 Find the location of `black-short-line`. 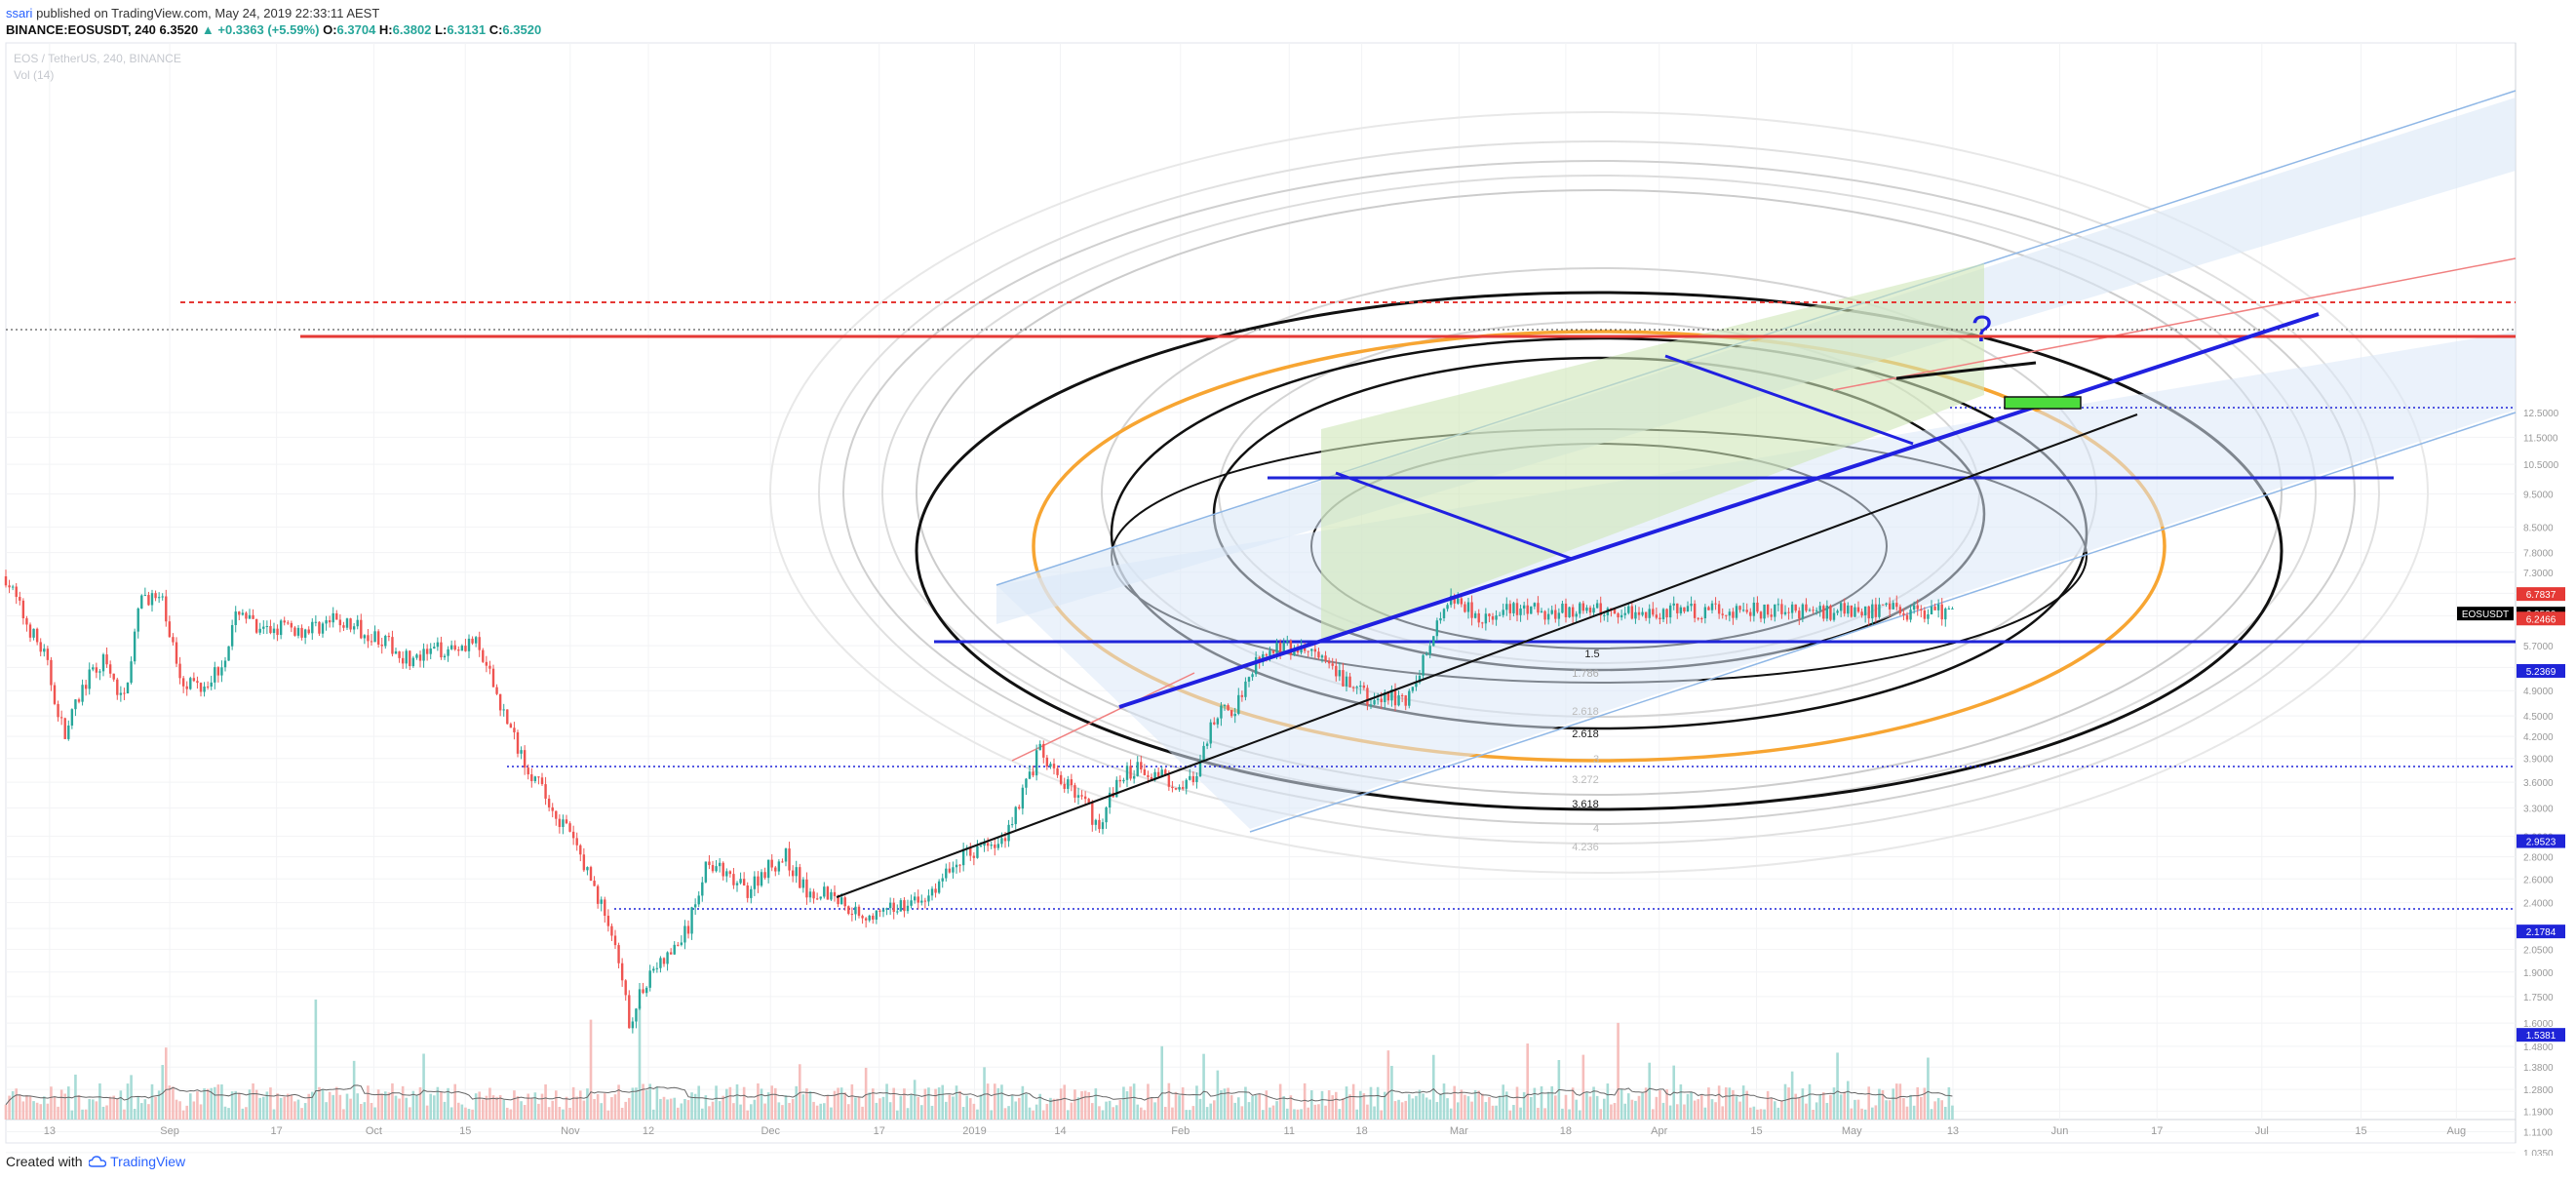

black-short-line is located at coordinates (1966, 370).